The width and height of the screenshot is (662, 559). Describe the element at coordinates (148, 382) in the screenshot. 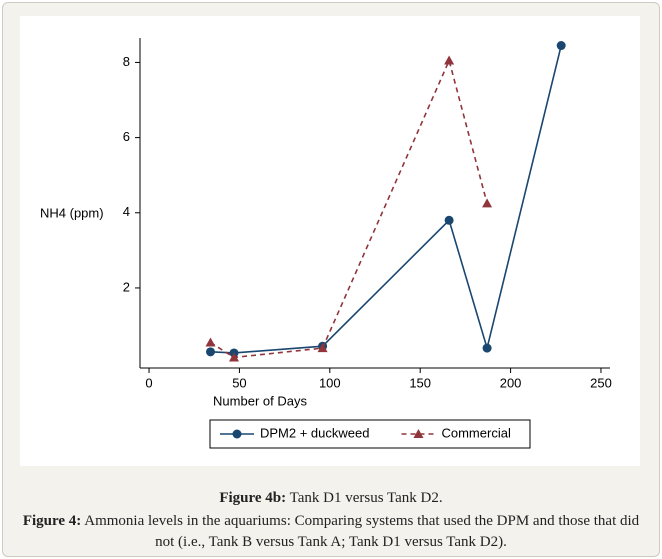

I see `x-tick-label: 0` at that location.